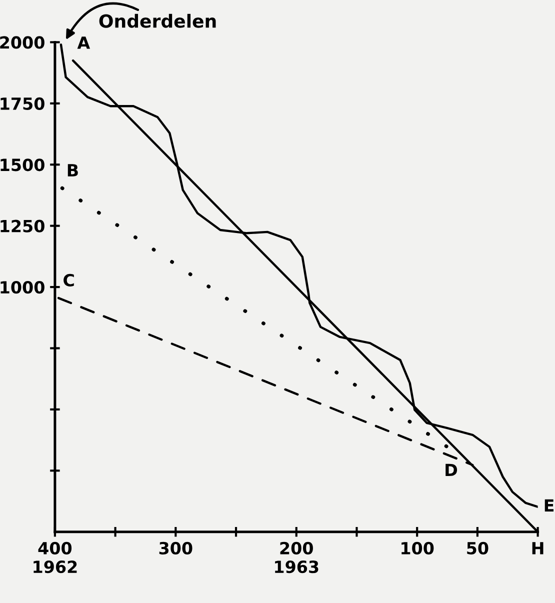  I want to click on y-tick-label: 1000, so click(22, 287).